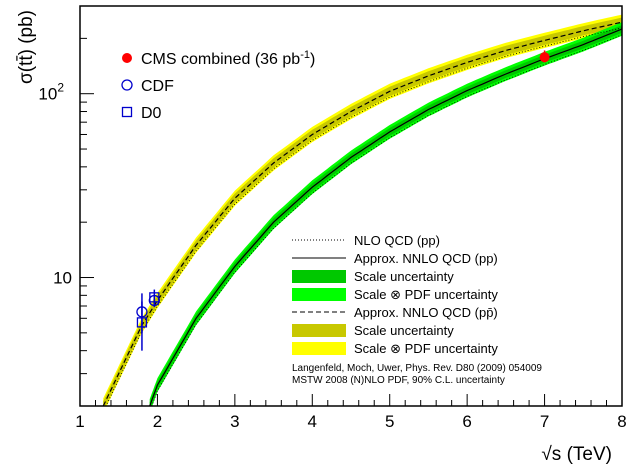  Describe the element at coordinates (551, 454) in the screenshot. I see `x-axis-label-prefix: √s` at that location.